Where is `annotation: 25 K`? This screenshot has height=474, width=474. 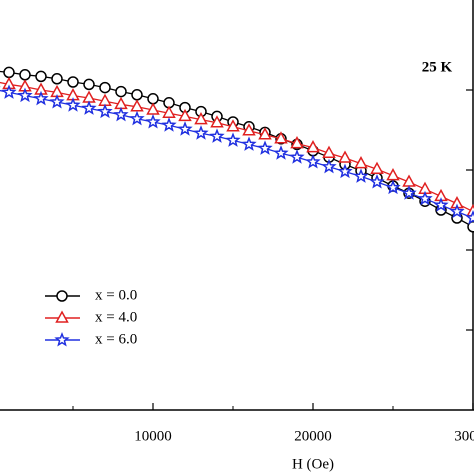 annotation: 25 K is located at coordinates (437, 67).